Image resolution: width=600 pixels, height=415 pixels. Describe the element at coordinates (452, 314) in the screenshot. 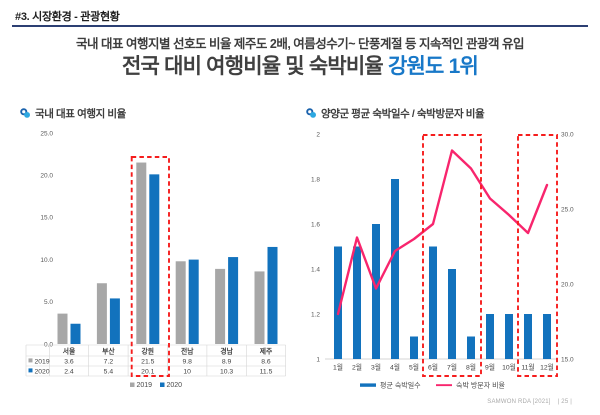

I see `bar-month-7월` at that location.